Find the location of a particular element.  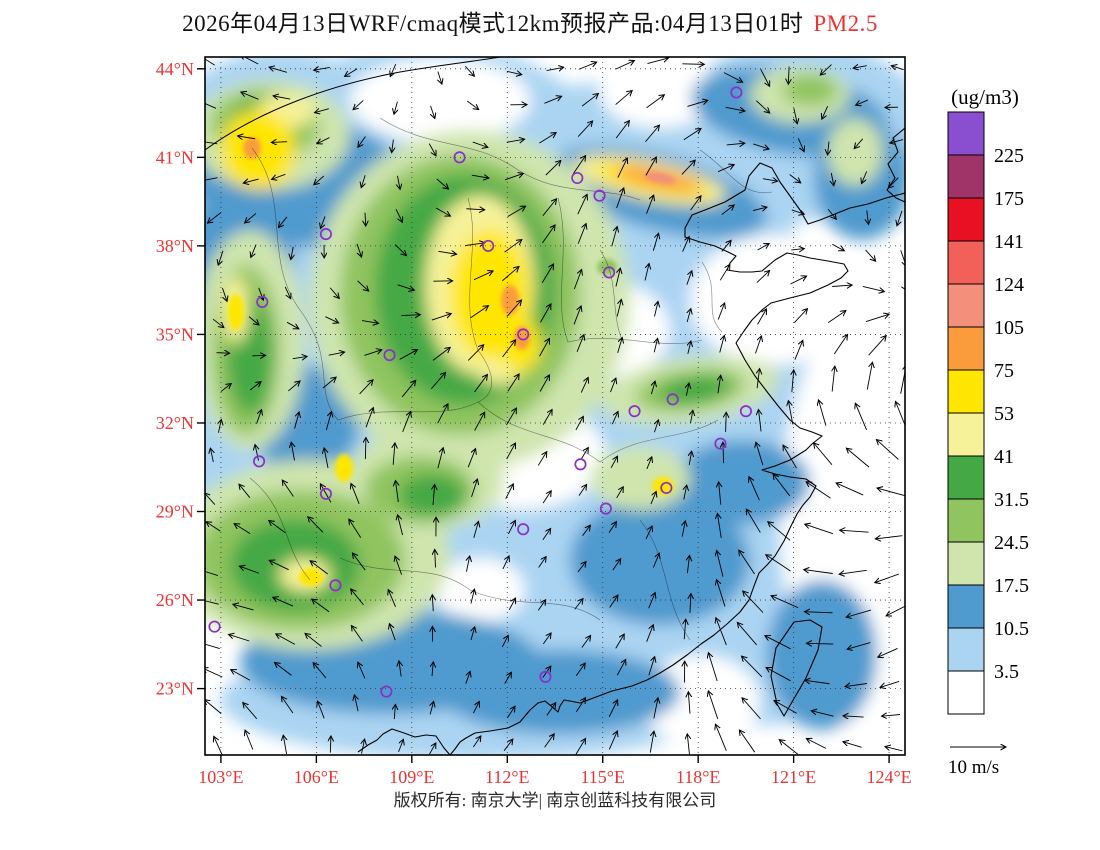

lon-tick-label: 124°E is located at coordinates (888, 777).